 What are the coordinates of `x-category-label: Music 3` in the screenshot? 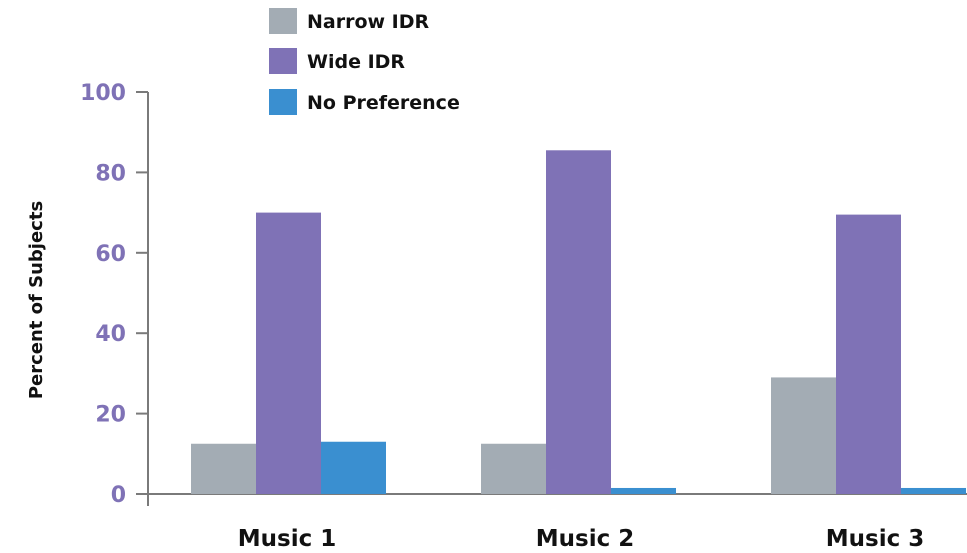 It's located at (875, 539).